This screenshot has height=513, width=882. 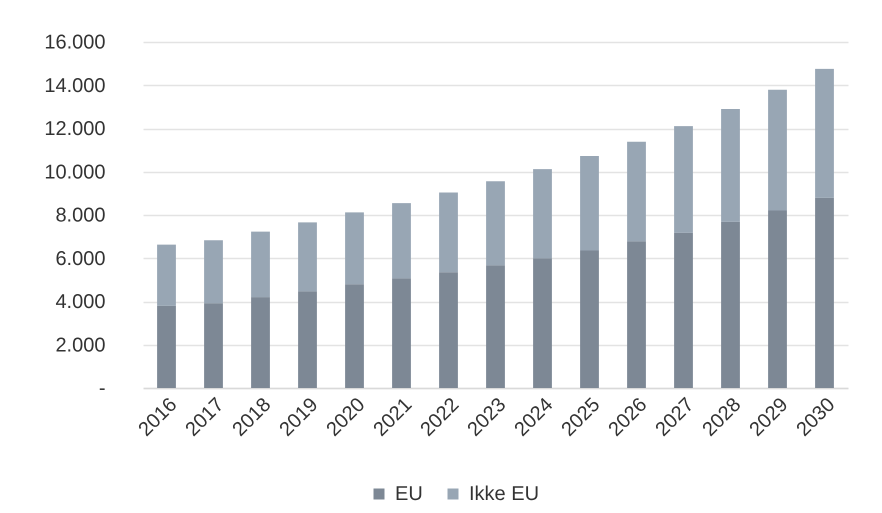 What do you see at coordinates (80, 259) in the screenshot?
I see `y-tick-label: 6.000` at bounding box center [80, 259].